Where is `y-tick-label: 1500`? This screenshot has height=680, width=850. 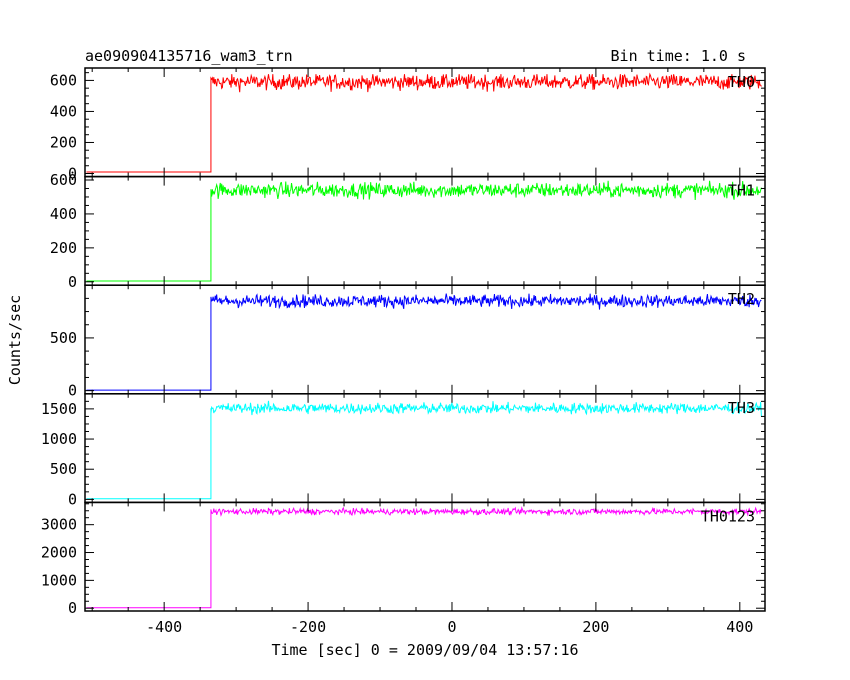 y-tick-label: 1500 is located at coordinates (59, 409).